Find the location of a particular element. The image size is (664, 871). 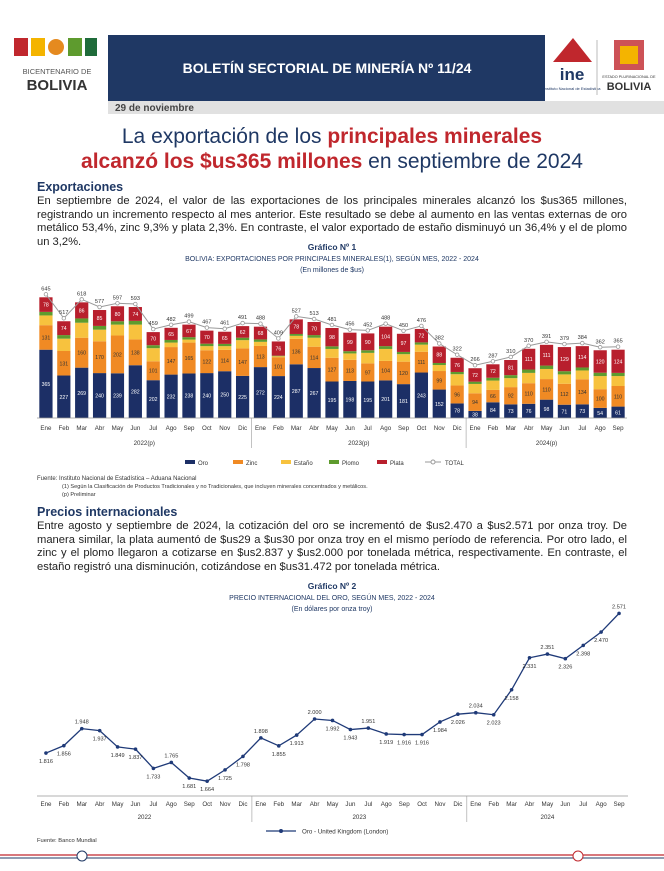

x-tick-label: Oct is located at coordinates (207, 804).